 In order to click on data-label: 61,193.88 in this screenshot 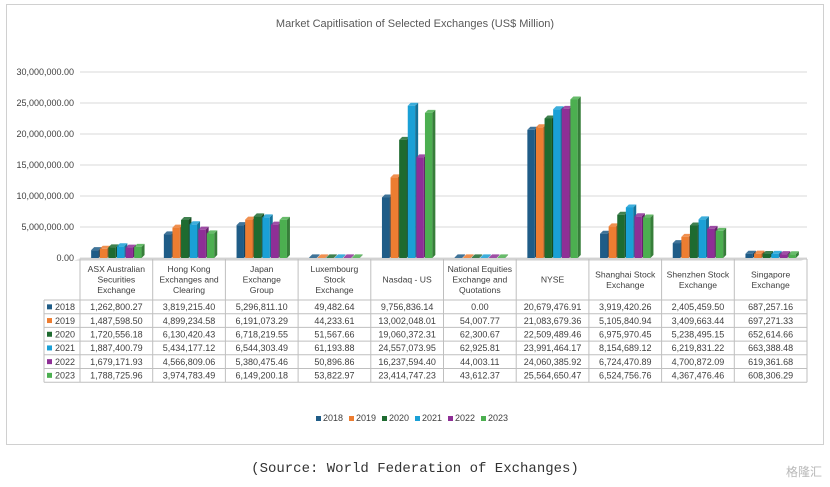, I will do `click(334, 348)`.